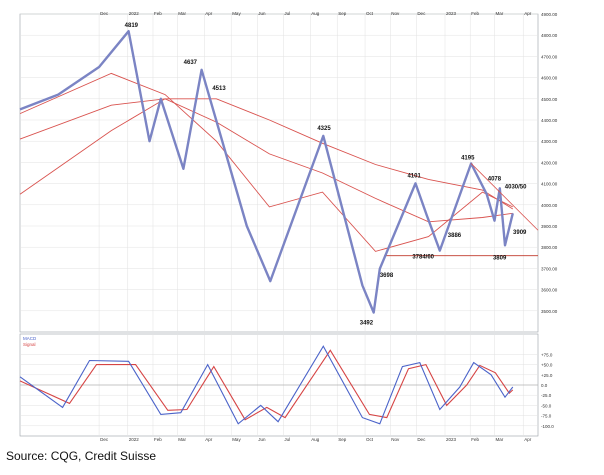 This screenshot has height=475, width=604. What do you see at coordinates (262, 13) in the screenshot?
I see `x-tick-label-top: Jun` at bounding box center [262, 13].